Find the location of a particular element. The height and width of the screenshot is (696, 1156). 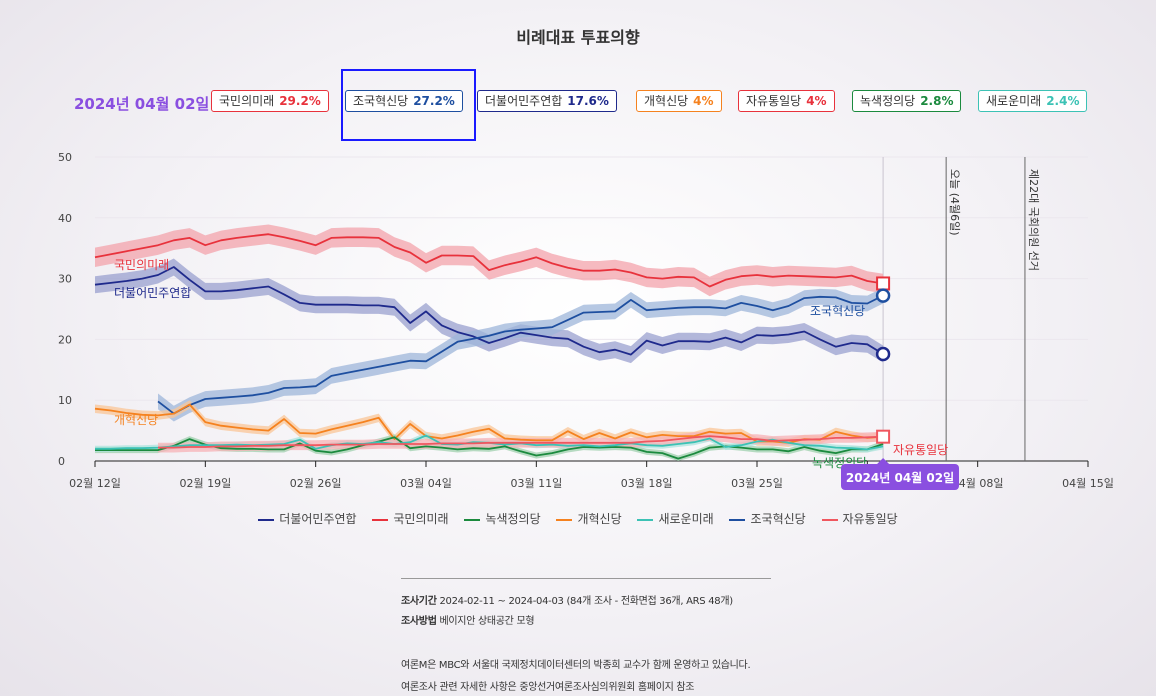

badge-name: 조국혁신당 is located at coordinates (381, 101).